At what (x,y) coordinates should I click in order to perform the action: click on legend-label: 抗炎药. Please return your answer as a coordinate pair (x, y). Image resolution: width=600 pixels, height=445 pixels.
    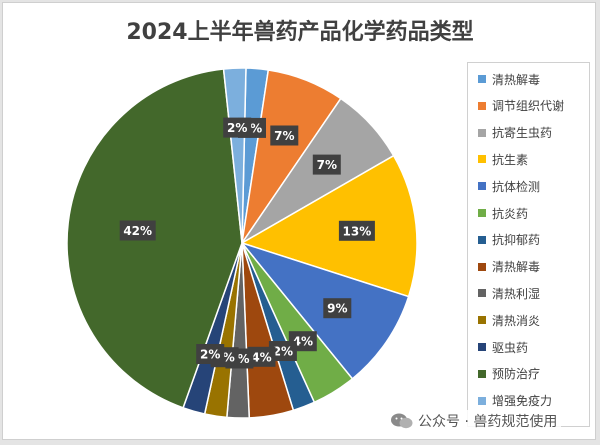
    Looking at the image, I should click on (510, 213).